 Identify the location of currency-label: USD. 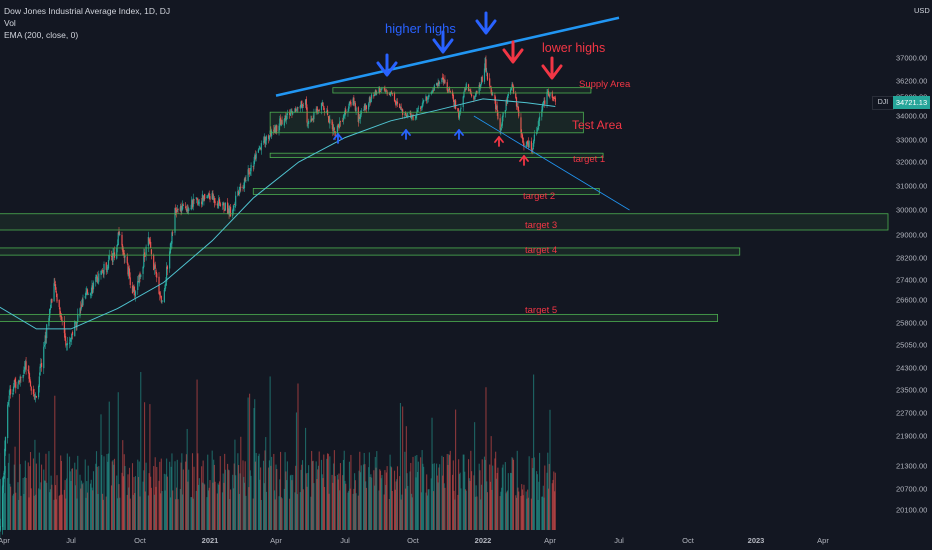
(922, 10).